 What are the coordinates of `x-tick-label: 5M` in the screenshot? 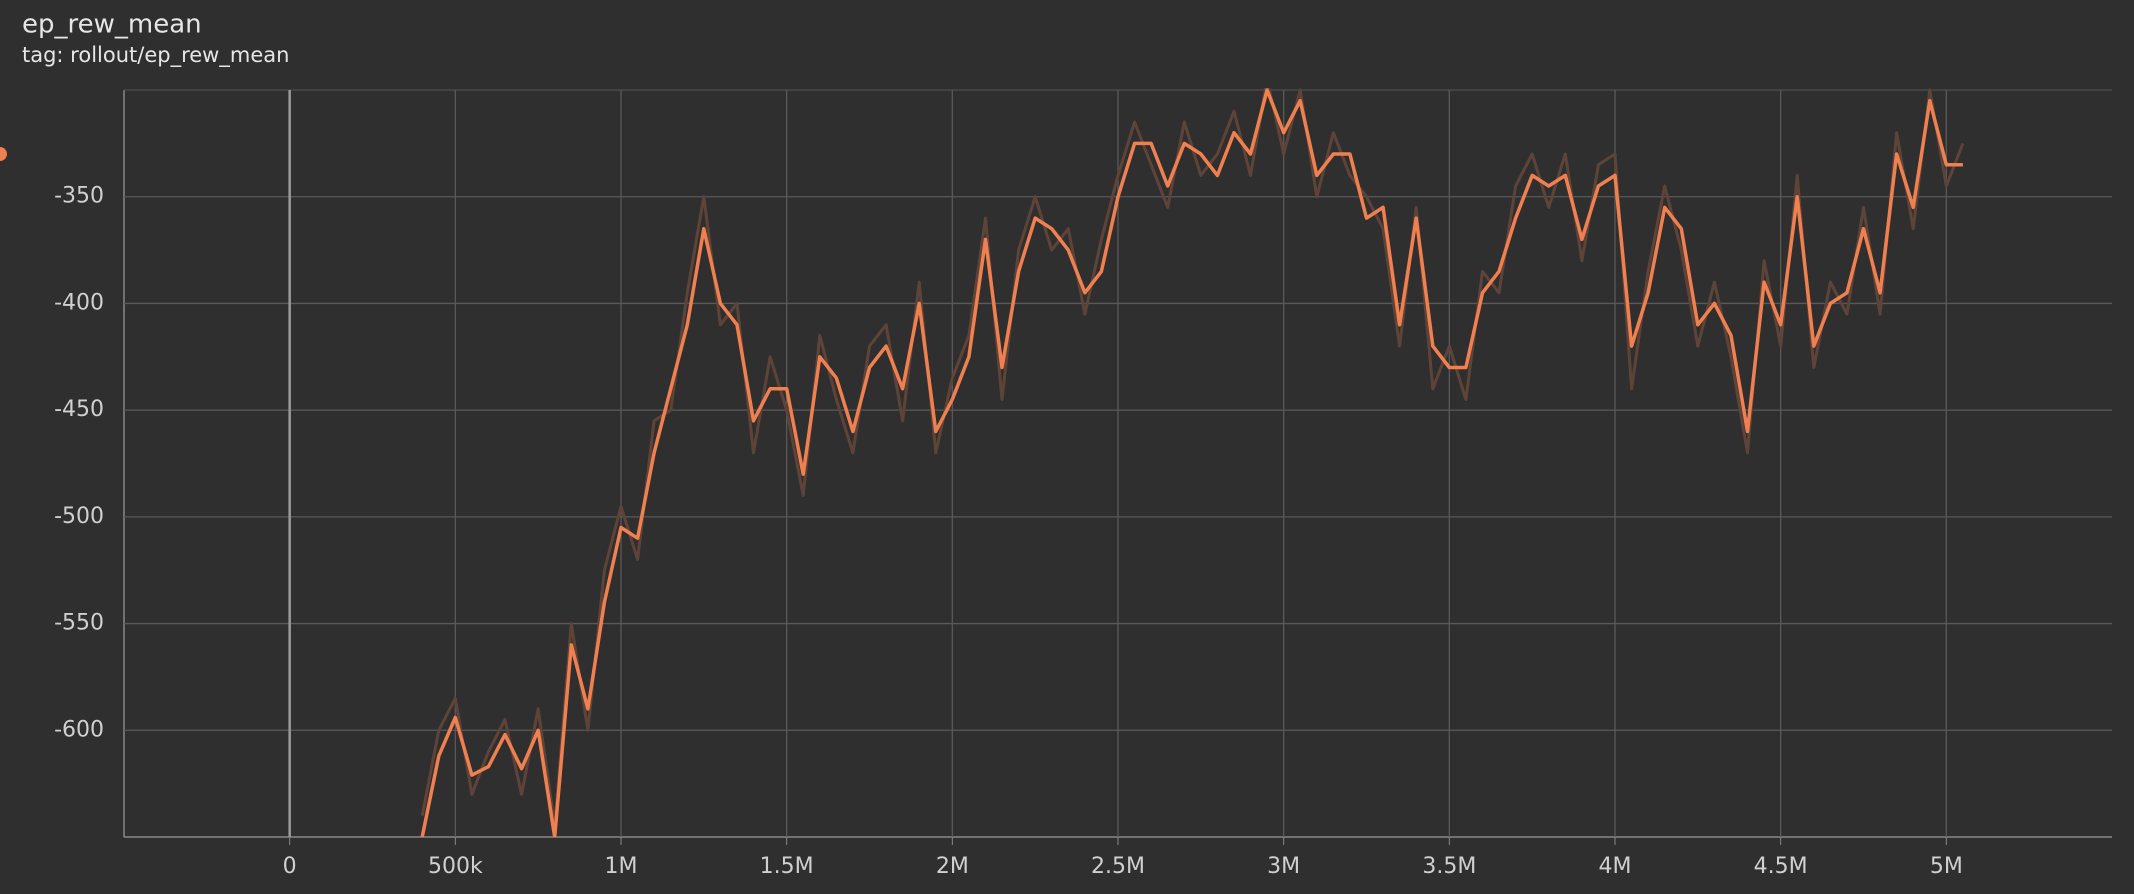 It's located at (1946, 866).